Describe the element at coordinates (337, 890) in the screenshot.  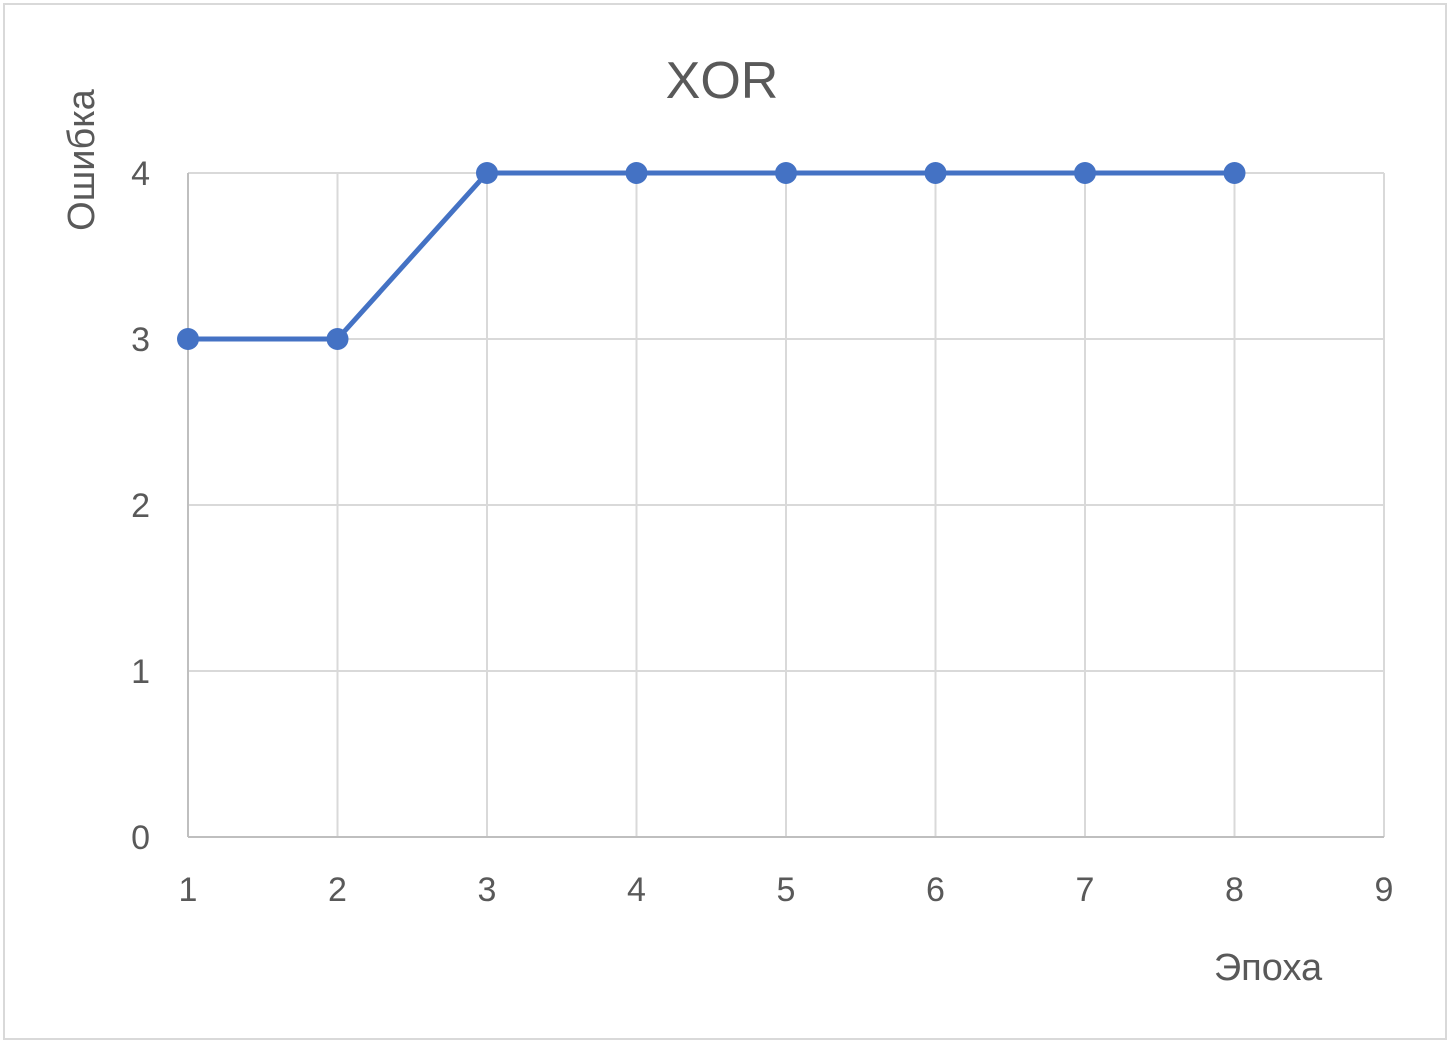
I see `x-tick-label: 2` at that location.